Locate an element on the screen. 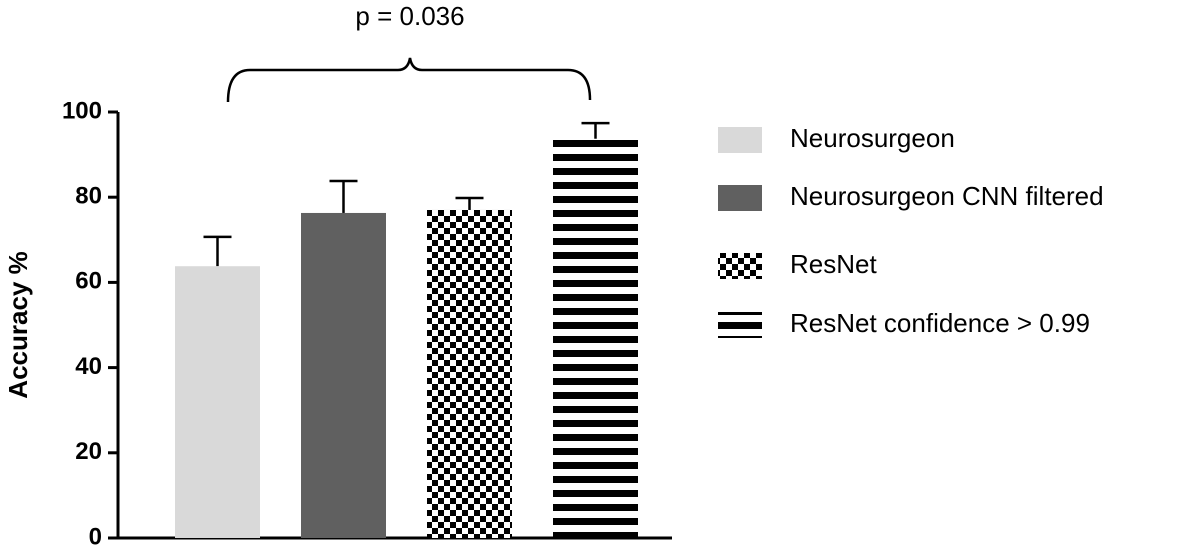 The width and height of the screenshot is (1181, 553). y-axis-label: Accuracy % is located at coordinates (18, 324).